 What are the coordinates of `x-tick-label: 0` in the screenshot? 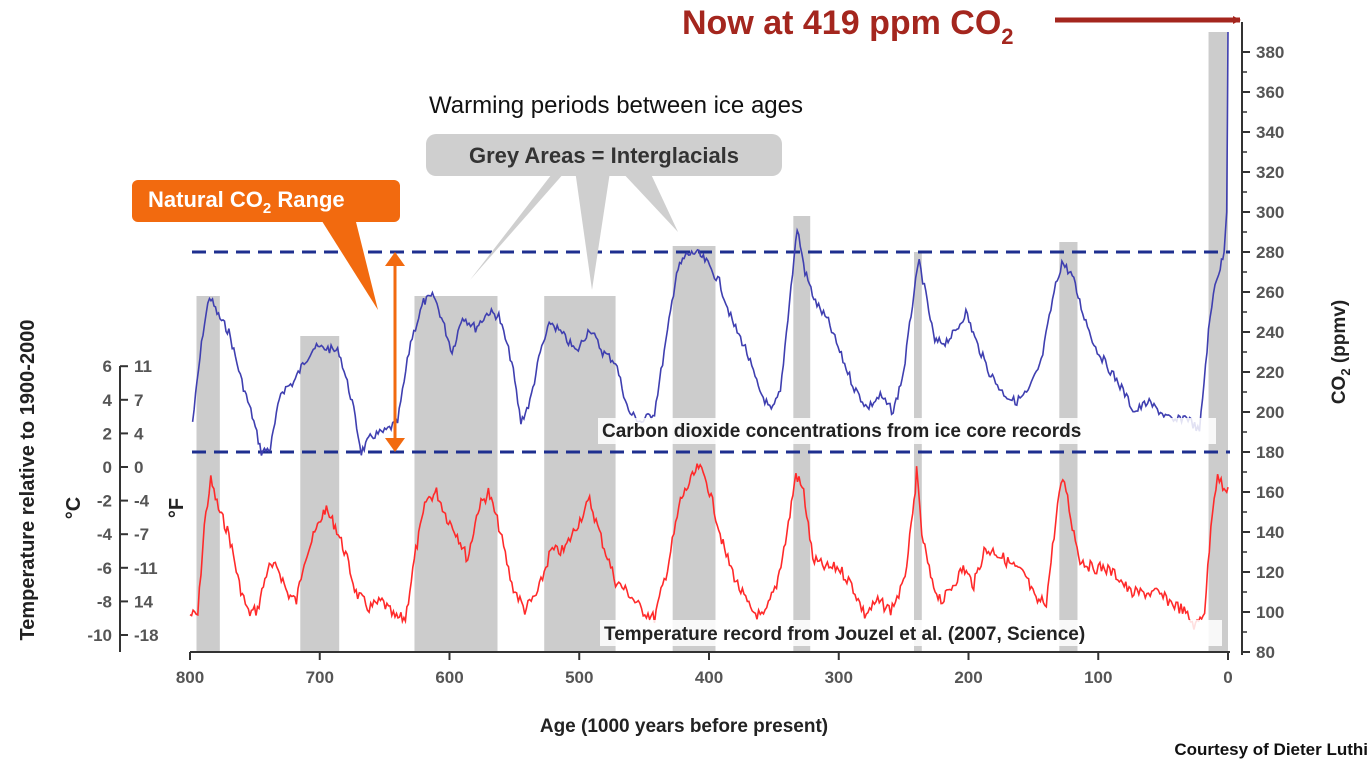 It's located at (1227, 677).